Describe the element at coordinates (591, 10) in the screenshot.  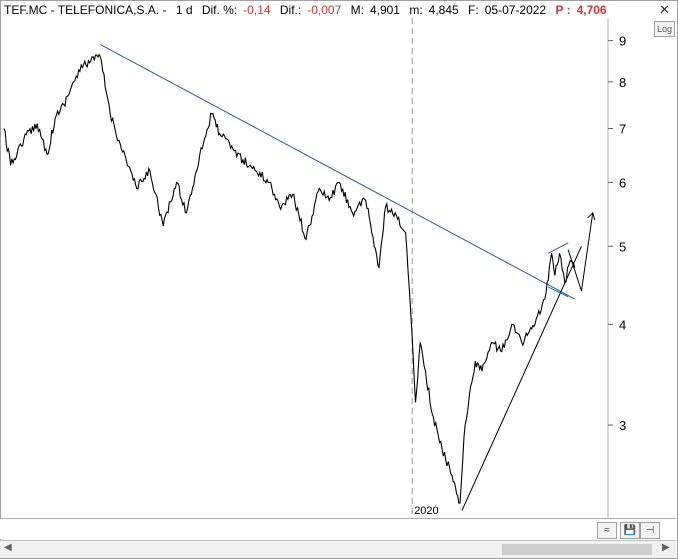
I see `price-value: 4,706` at that location.